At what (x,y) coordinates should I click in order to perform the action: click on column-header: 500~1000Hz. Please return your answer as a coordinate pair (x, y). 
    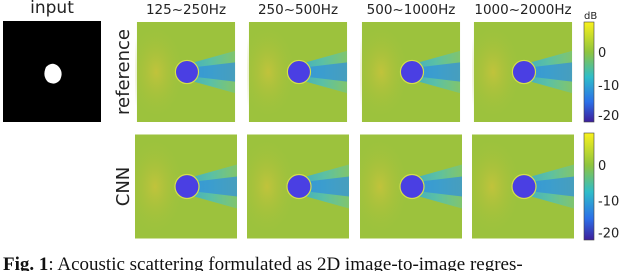
    Looking at the image, I should click on (411, 10).